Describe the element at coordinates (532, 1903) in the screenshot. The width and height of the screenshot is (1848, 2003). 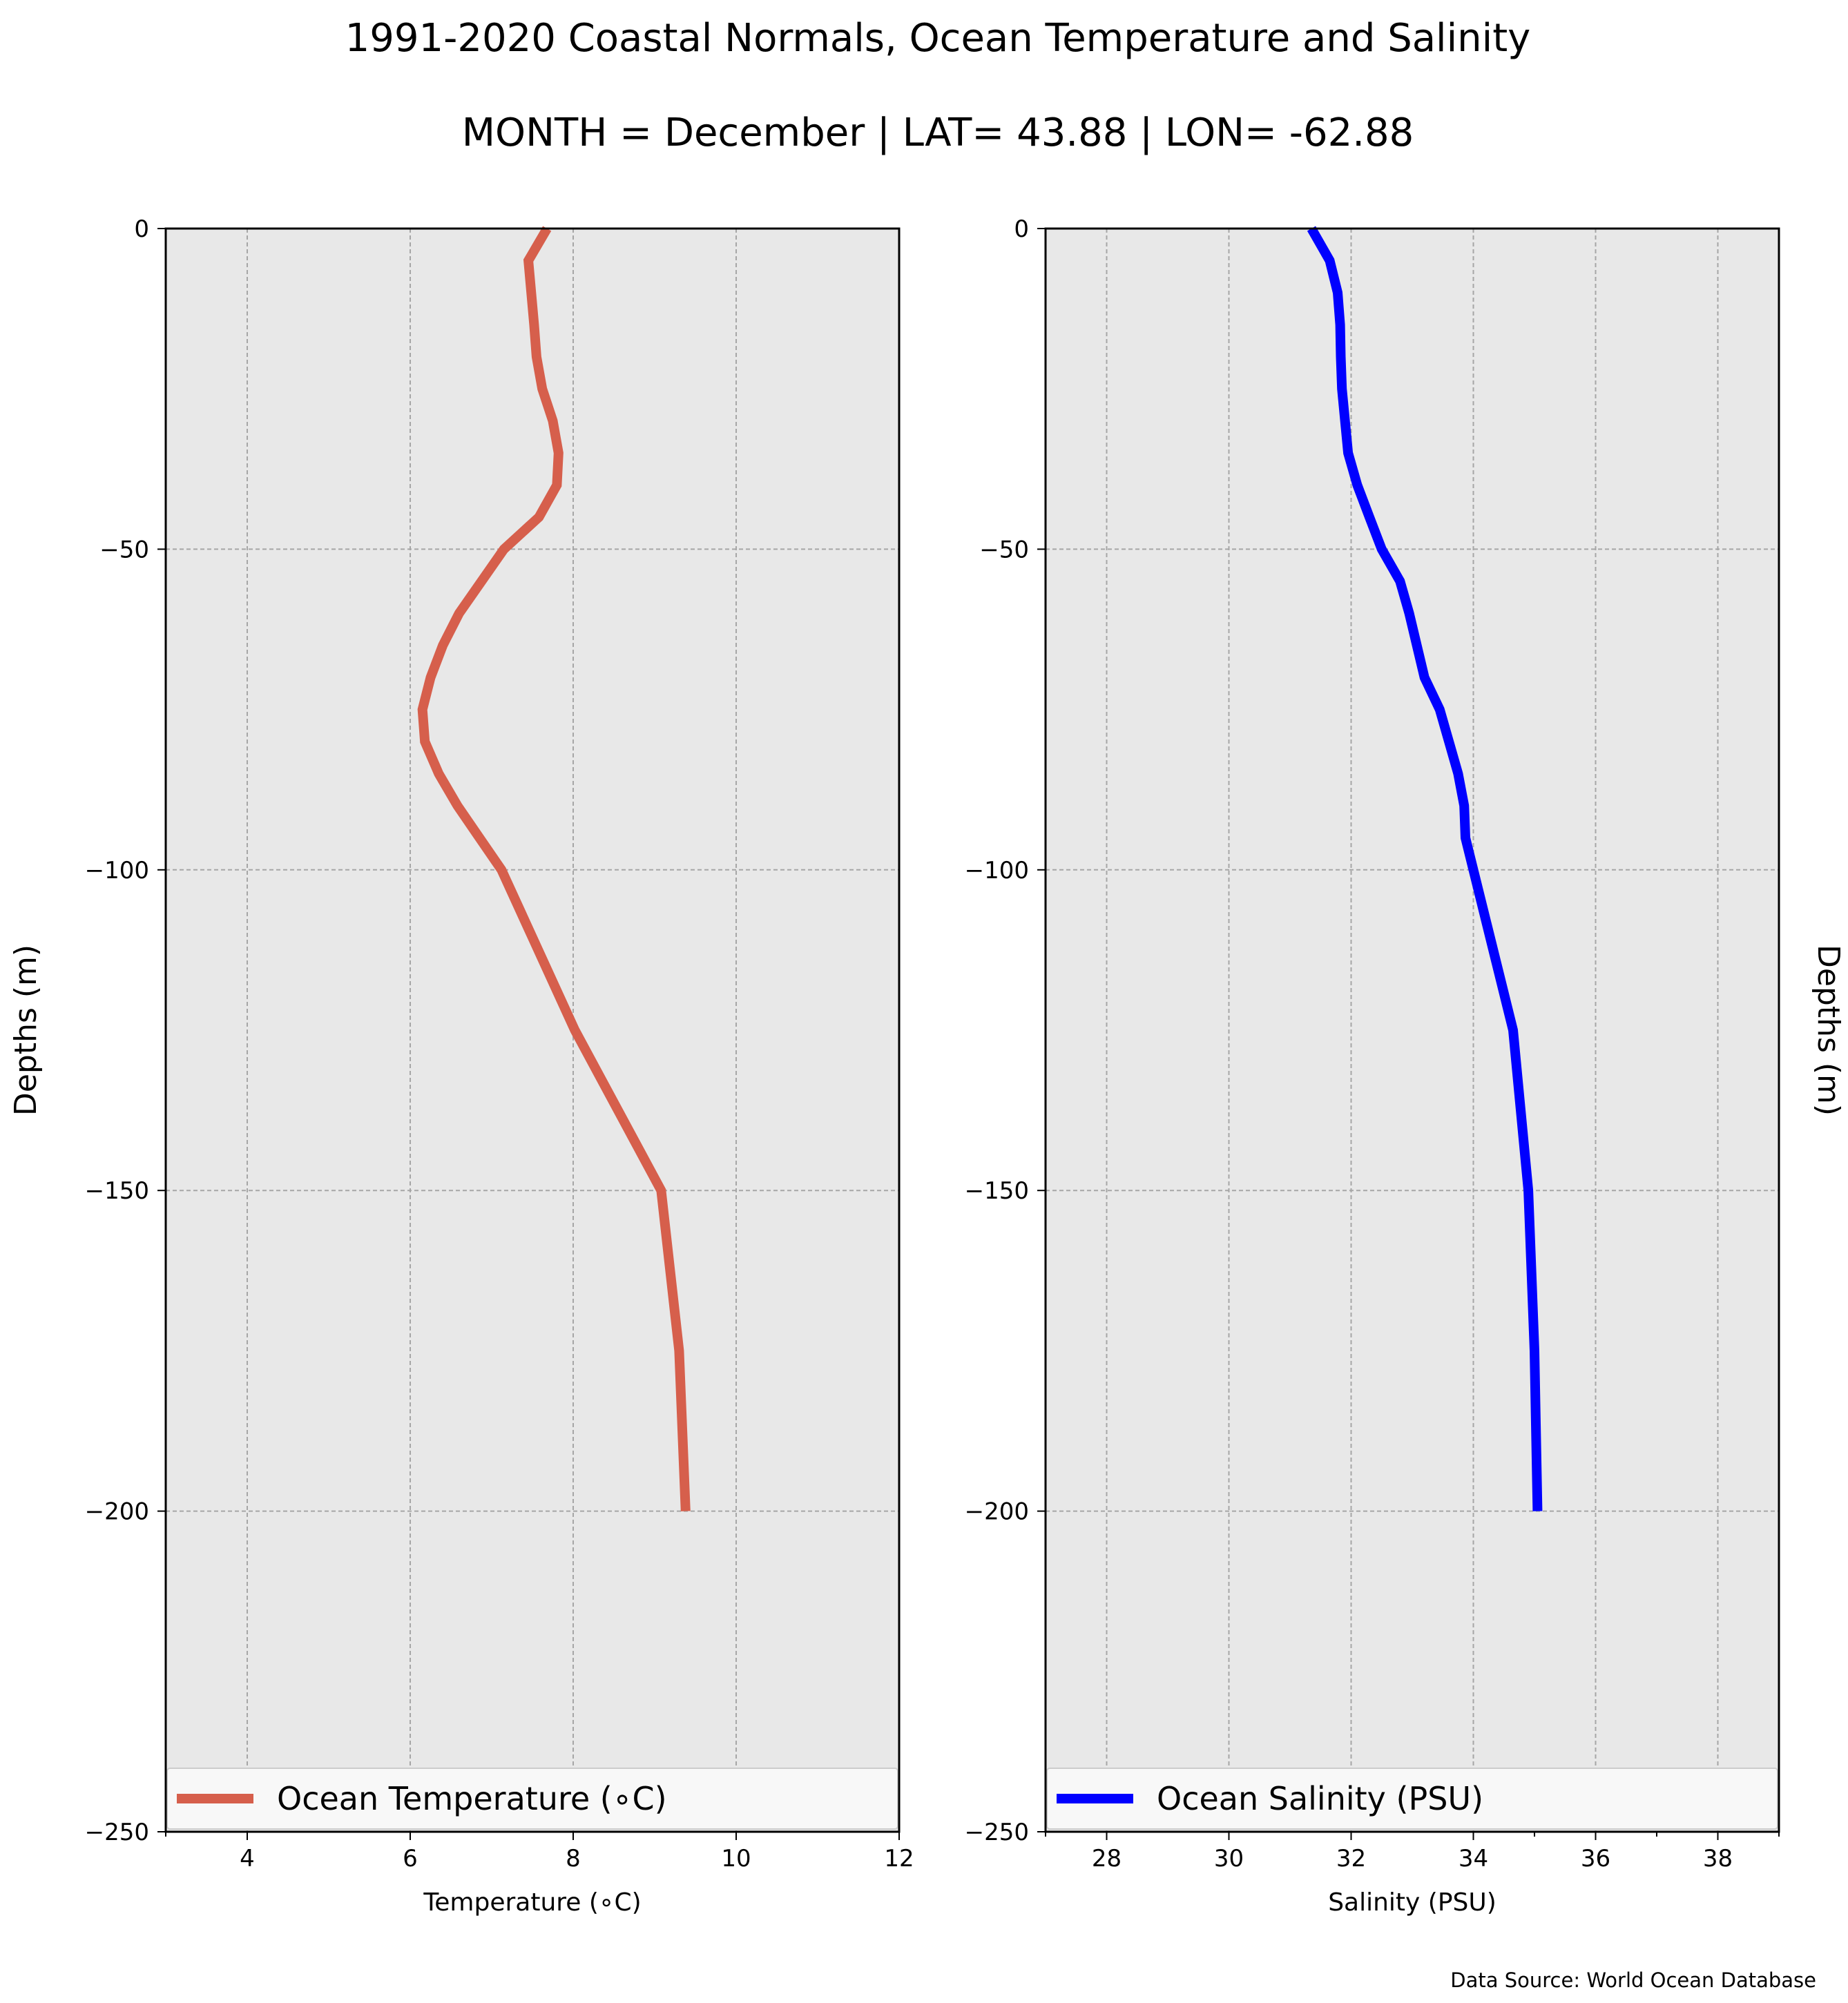
I see `x-axis-label: Temperature (∘C)` at that location.